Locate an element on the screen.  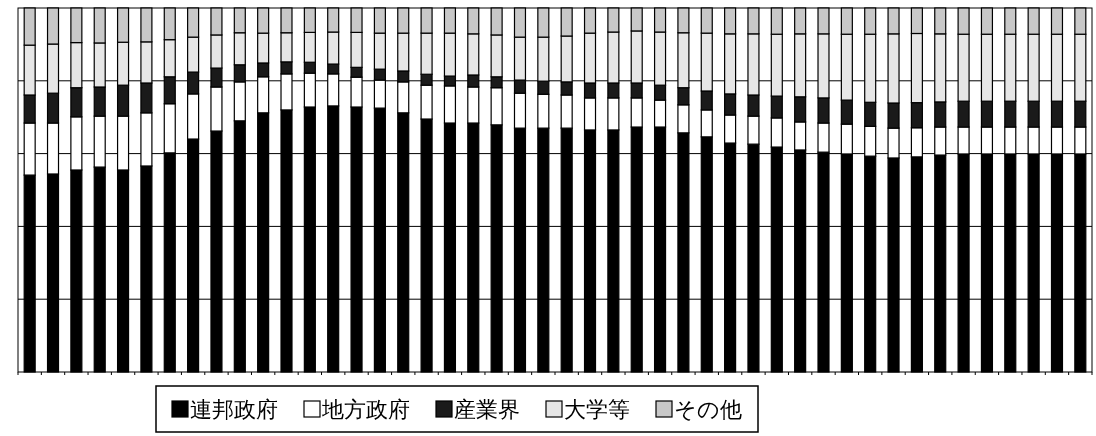
legend-label: 大学等 is located at coordinates (597, 409).